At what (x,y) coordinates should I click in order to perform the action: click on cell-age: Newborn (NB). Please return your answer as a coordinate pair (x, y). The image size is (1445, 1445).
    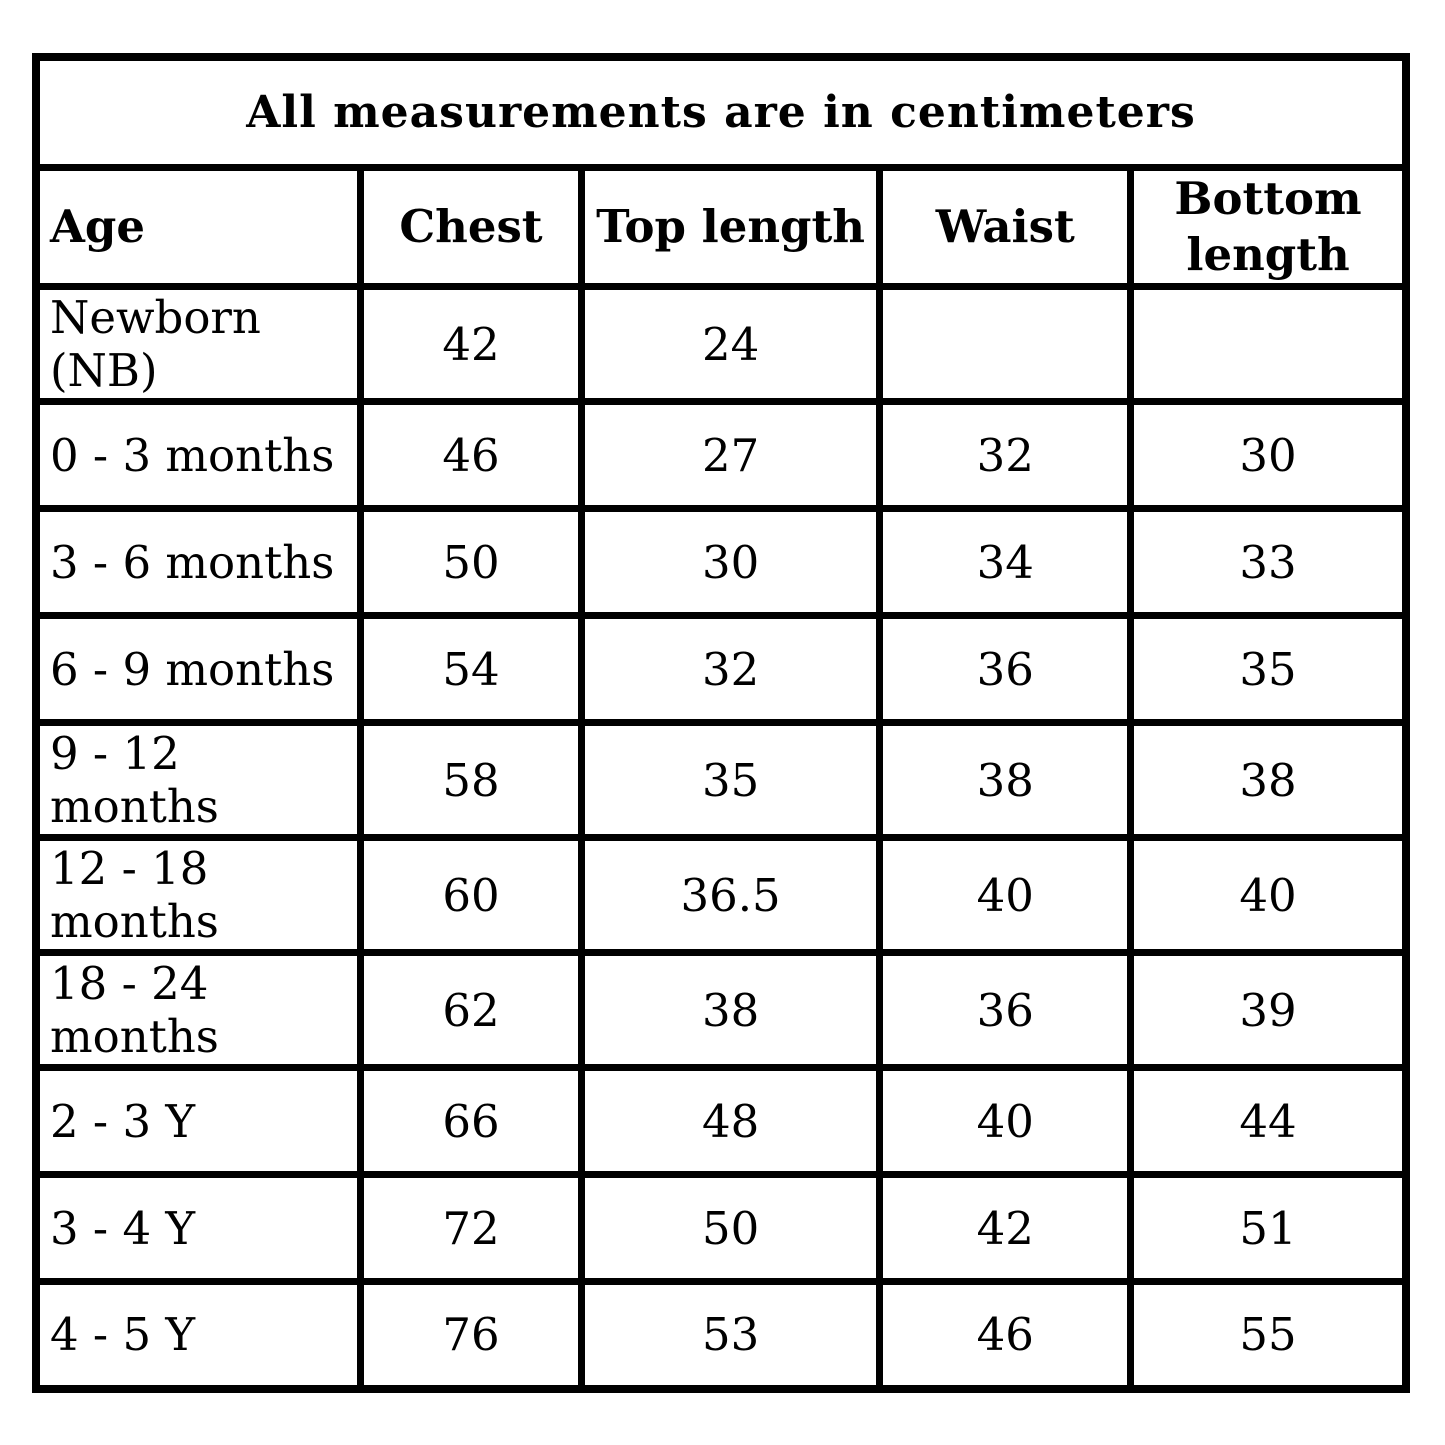
    Looking at the image, I should click on (198, 344).